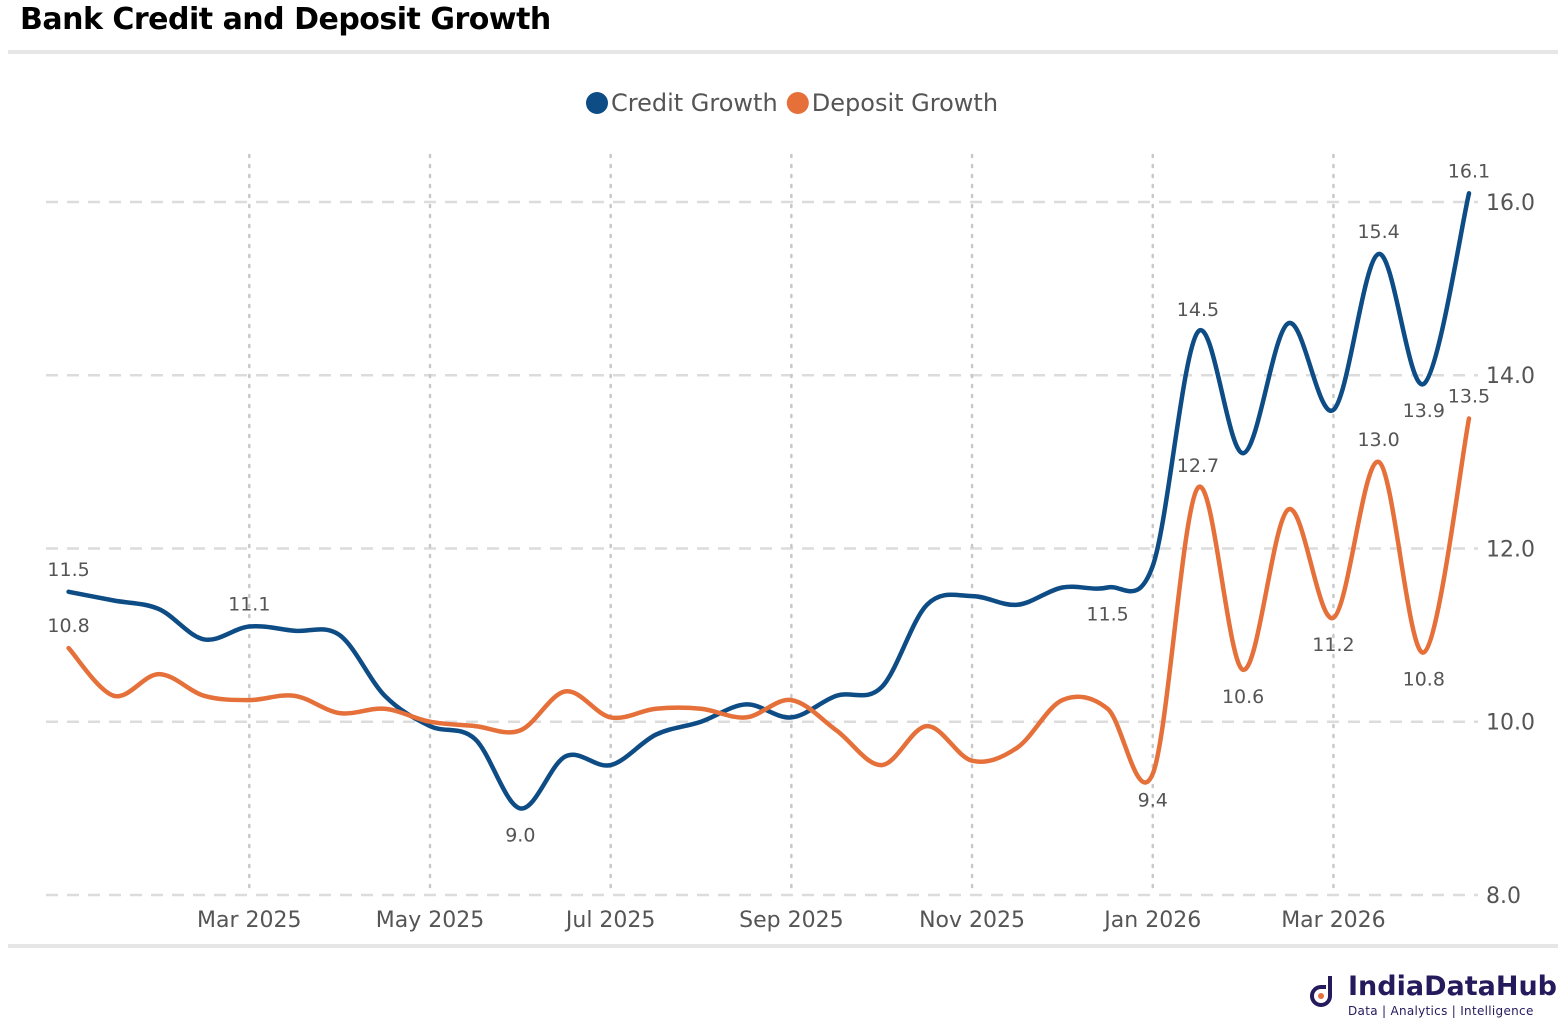  I want to click on chart-legend: Credit Growth Deposit Growth, so click(792, 103).